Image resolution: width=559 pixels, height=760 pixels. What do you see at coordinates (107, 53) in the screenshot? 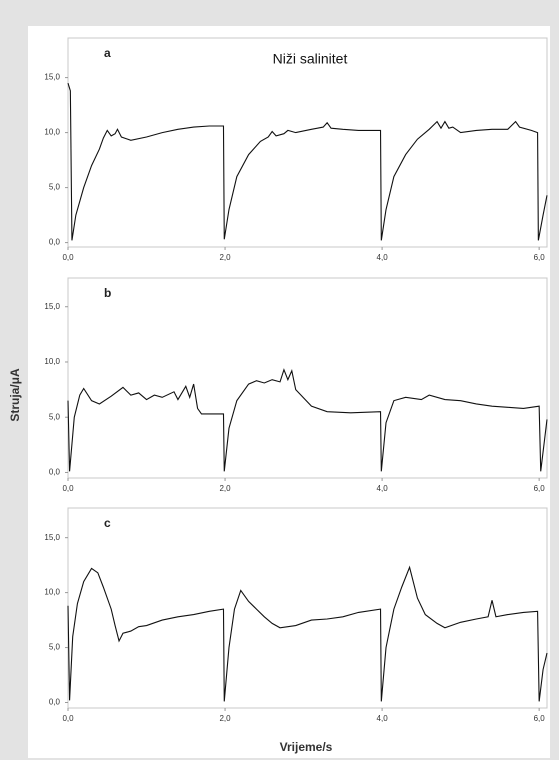
I see `panel-label: a` at bounding box center [107, 53].